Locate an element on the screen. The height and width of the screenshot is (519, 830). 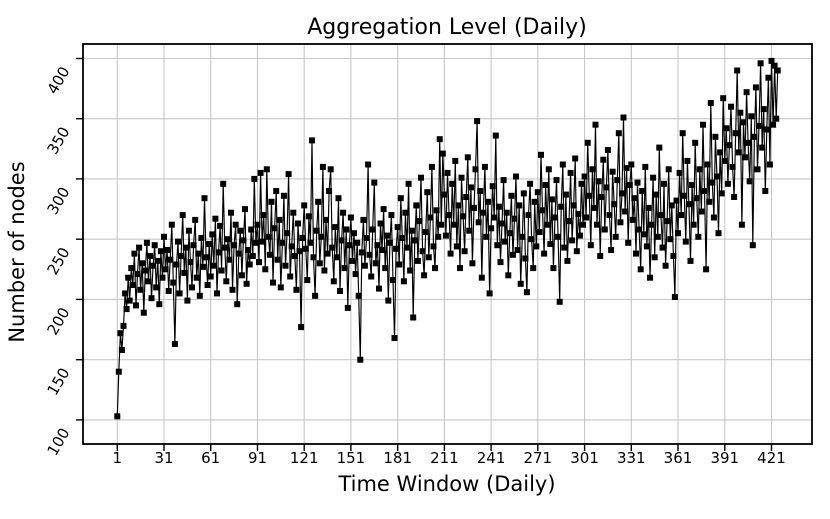
x-tick-label: 151 is located at coordinates (351, 458).